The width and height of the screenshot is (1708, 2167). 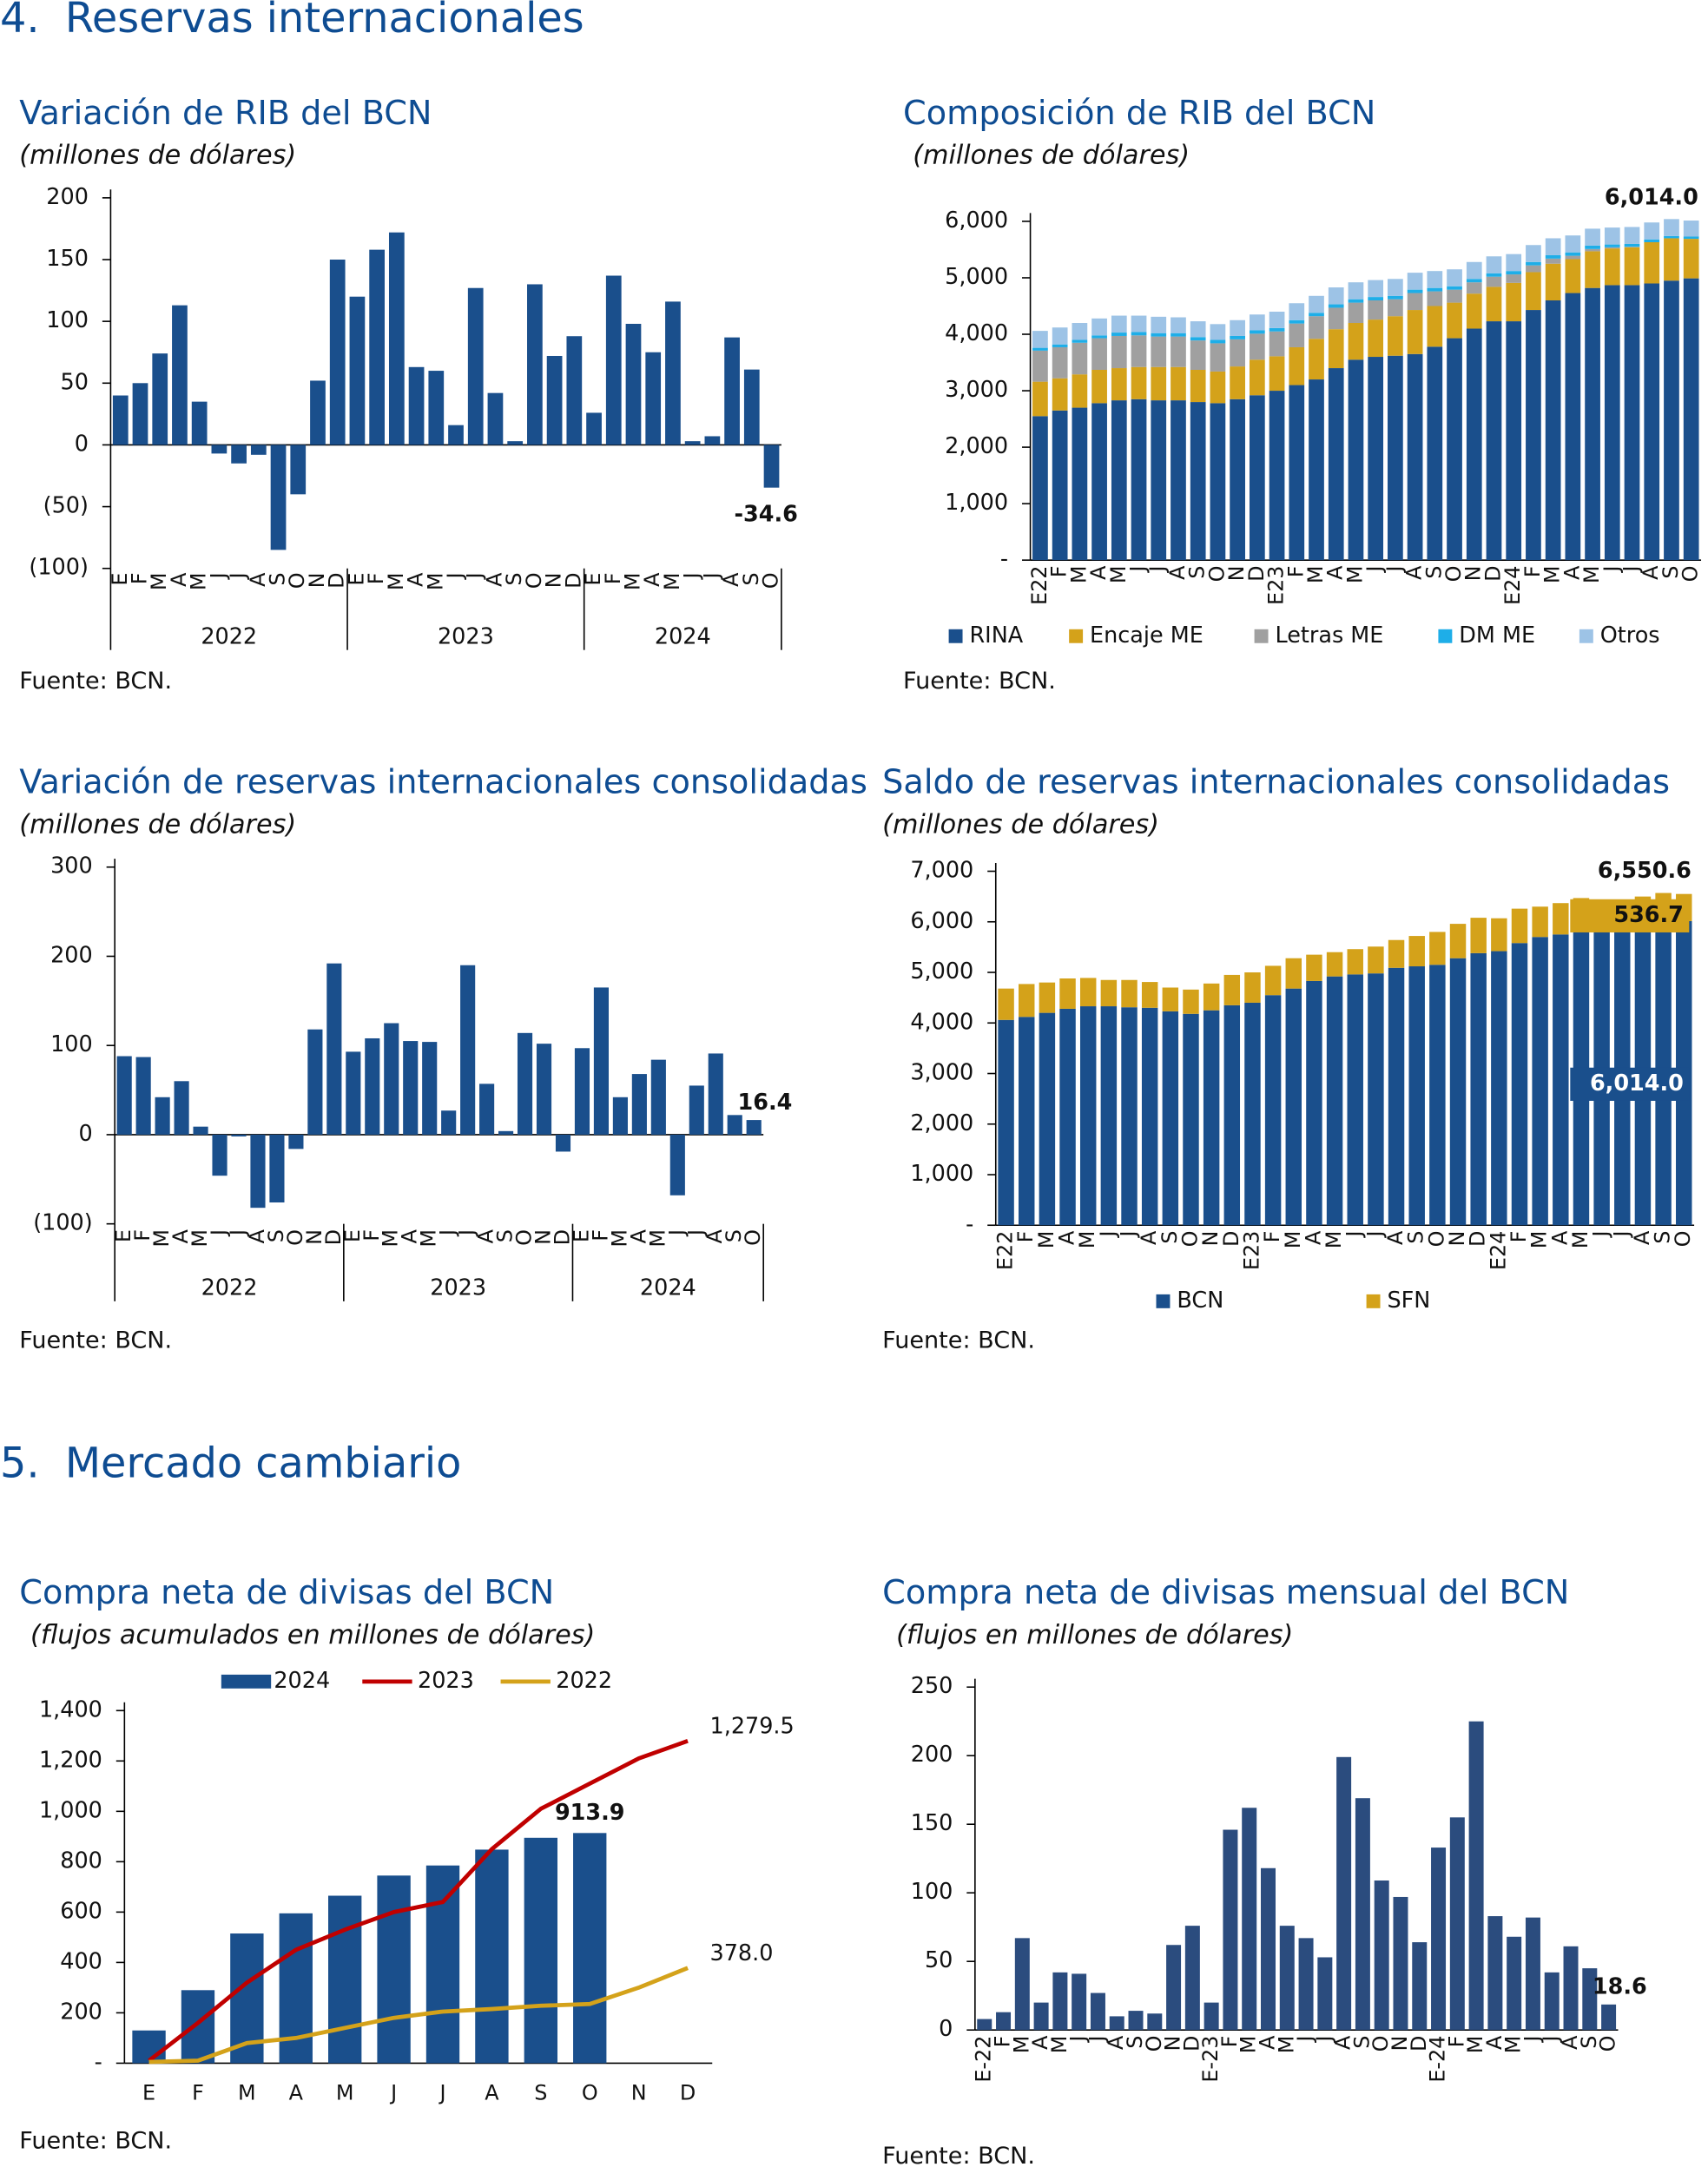 What do you see at coordinates (20, 21) in the screenshot?
I see `section-number: 4.` at bounding box center [20, 21].